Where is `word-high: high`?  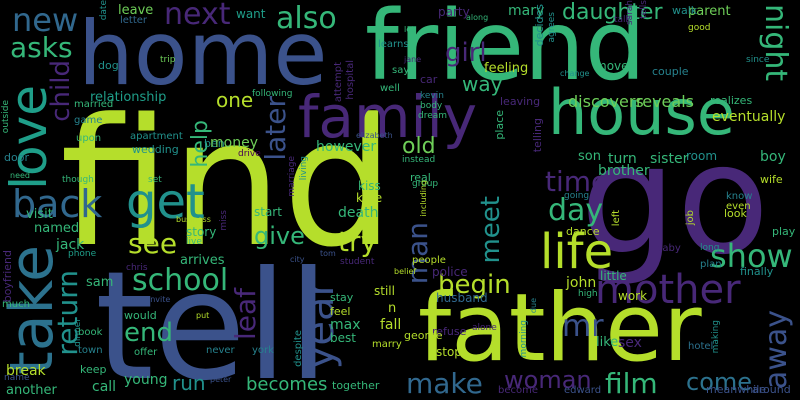
word-high: high is located at coordinates (588, 294).